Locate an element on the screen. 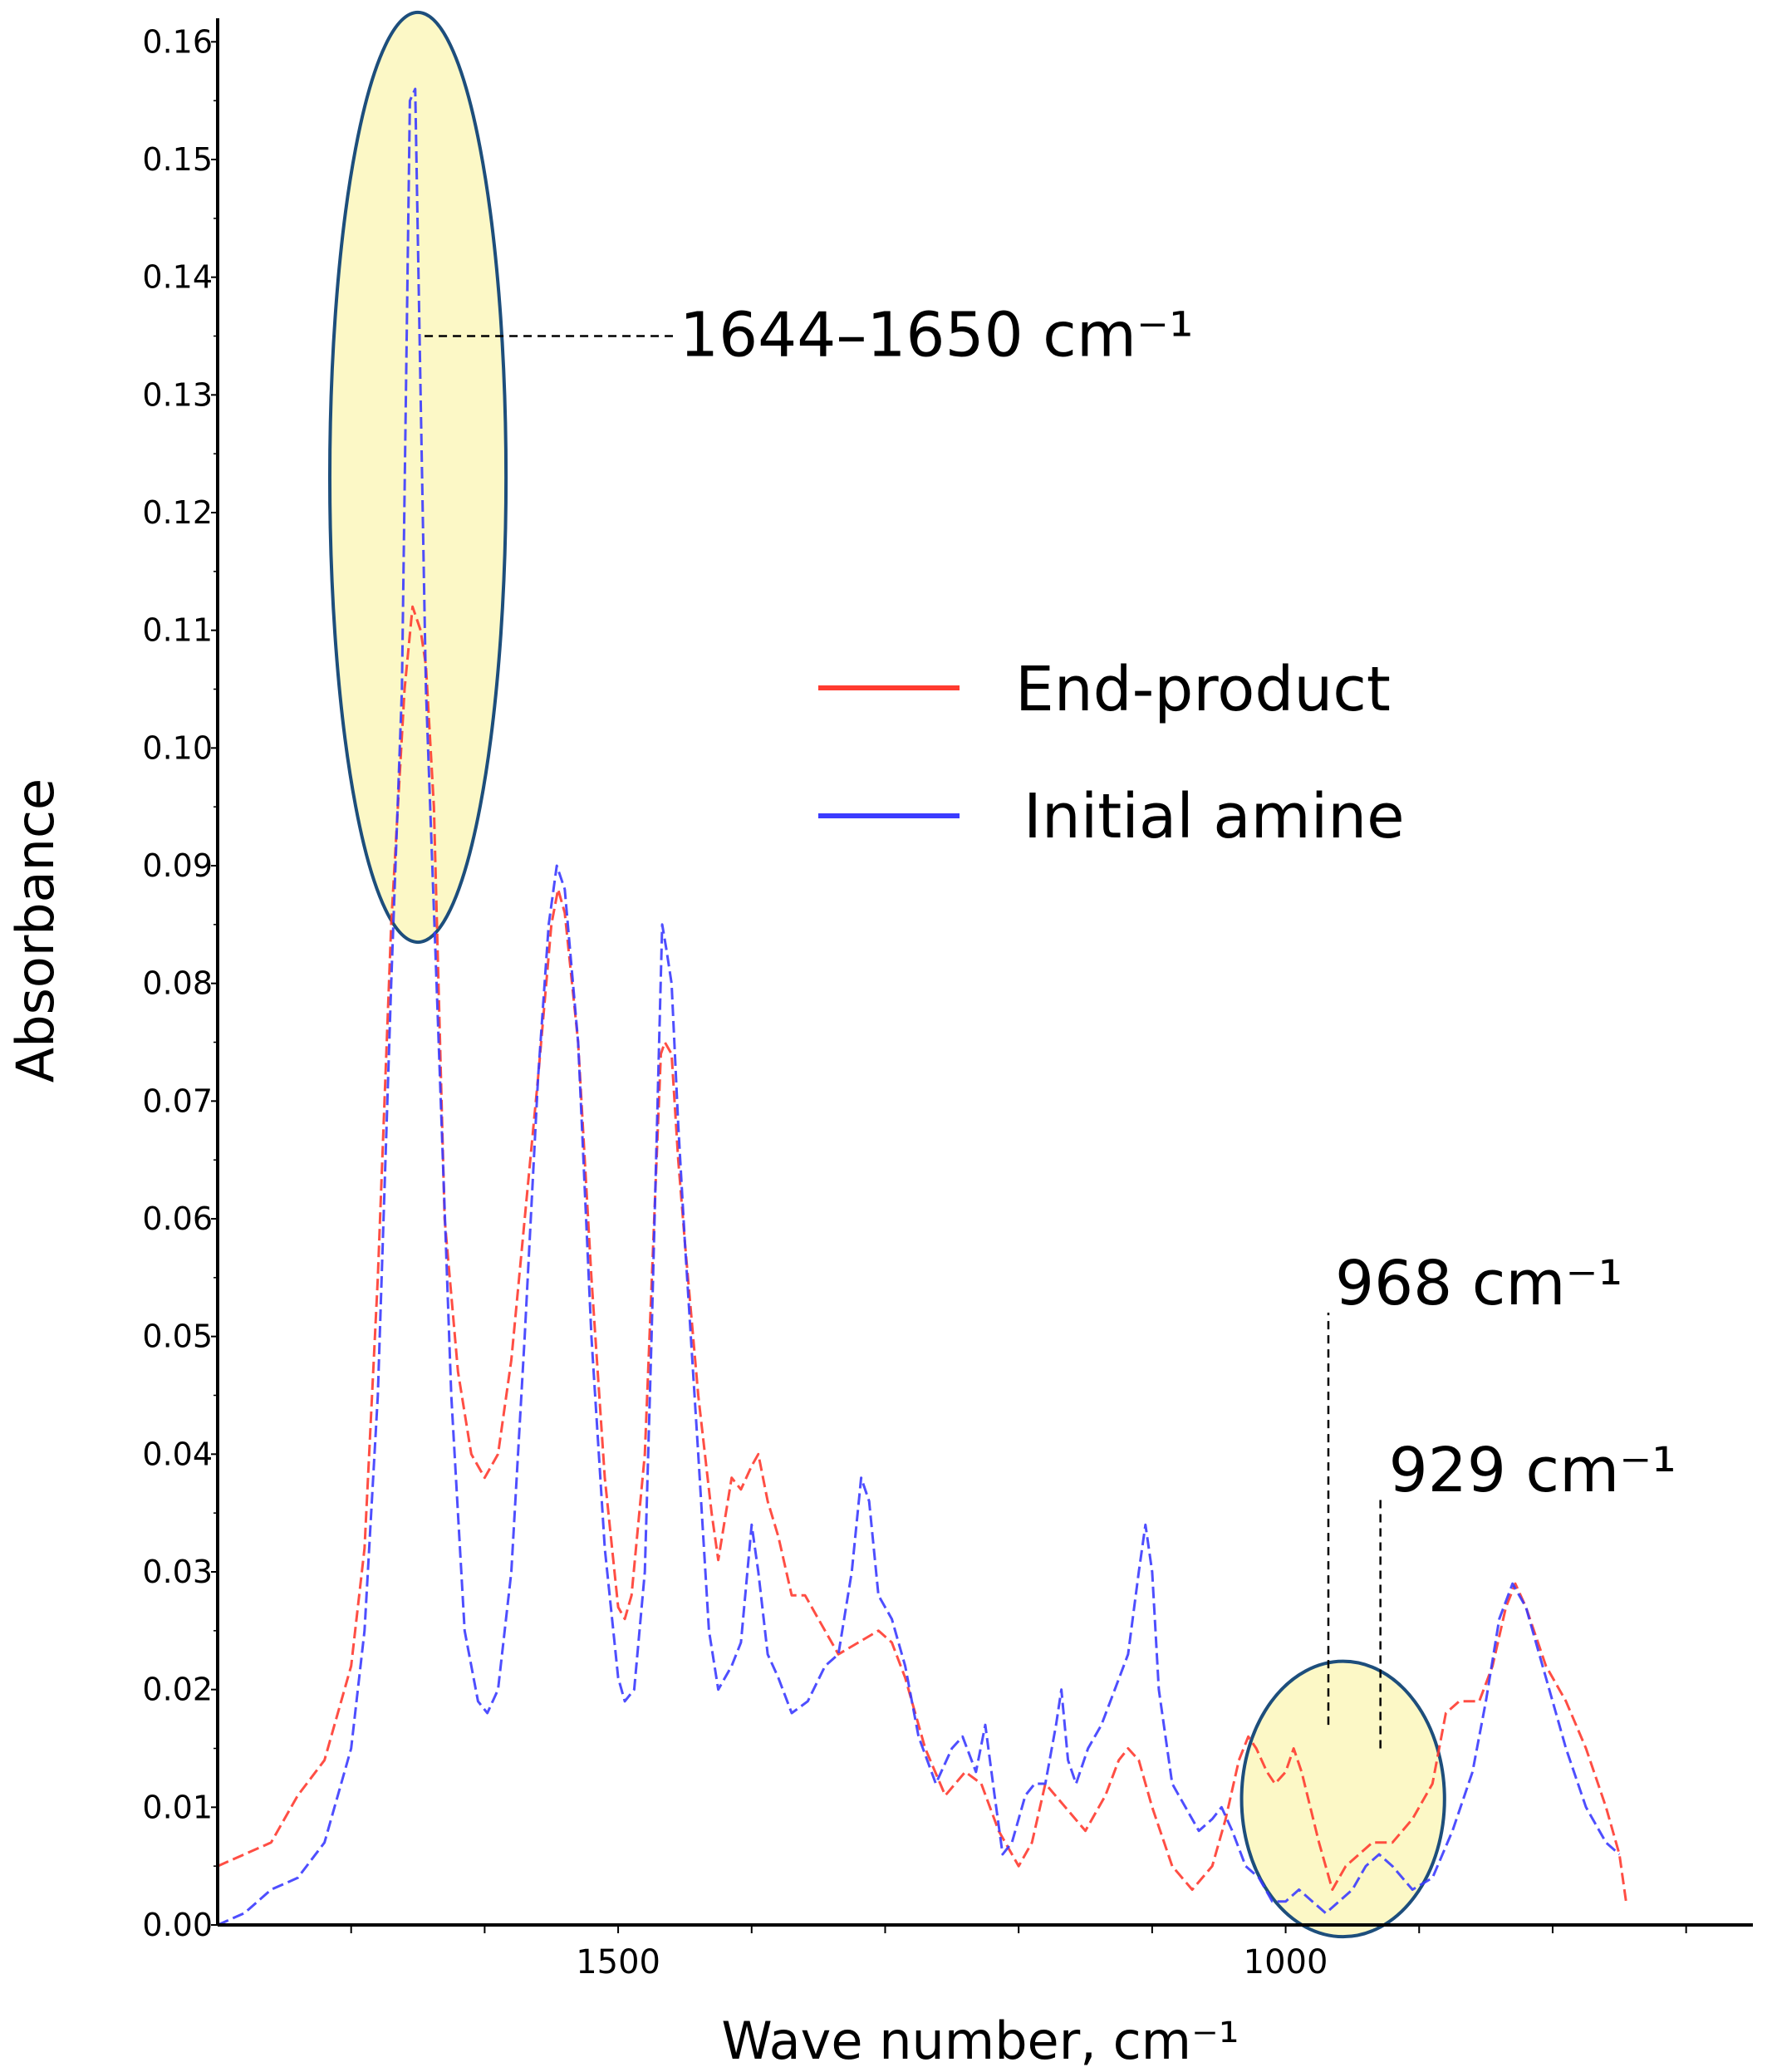  x-axis-title: Wave number, cm⁻¹ is located at coordinates (980, 2041).